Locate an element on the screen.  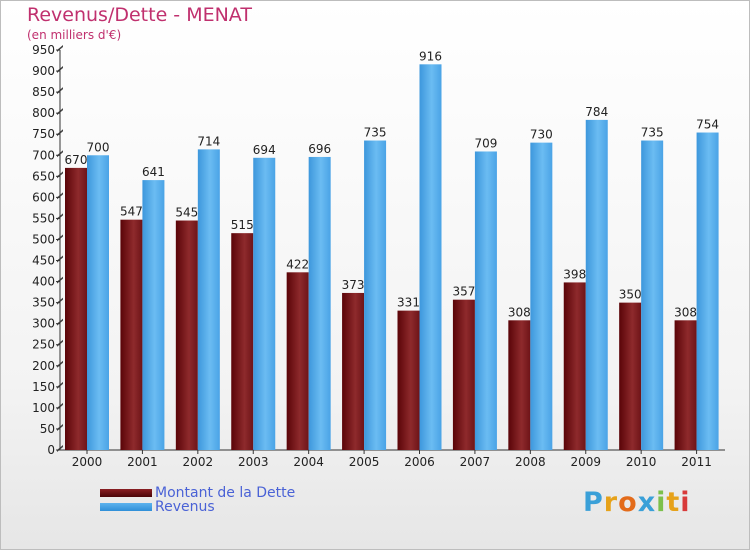
y-tick-label: 300 is located at coordinates (43, 324).